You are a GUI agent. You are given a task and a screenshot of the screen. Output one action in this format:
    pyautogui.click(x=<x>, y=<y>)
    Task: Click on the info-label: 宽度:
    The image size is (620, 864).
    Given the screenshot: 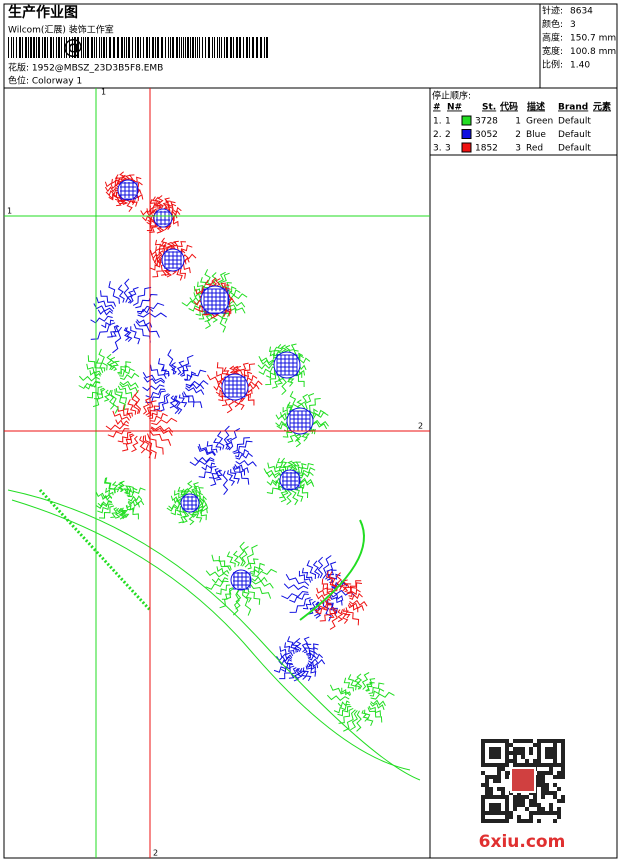 What is the action you would take?
    pyautogui.click(x=552, y=51)
    